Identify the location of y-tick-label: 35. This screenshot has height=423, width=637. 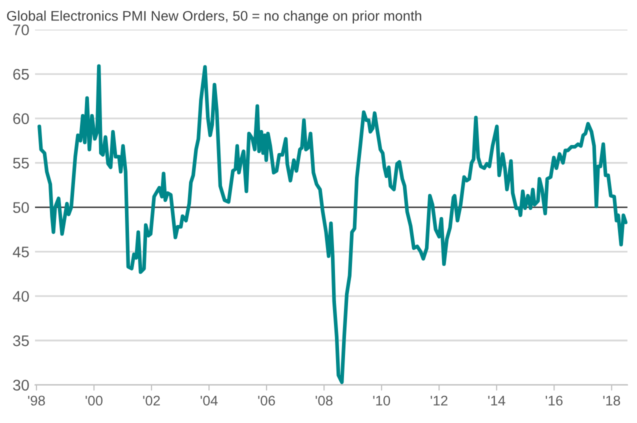
(21, 340).